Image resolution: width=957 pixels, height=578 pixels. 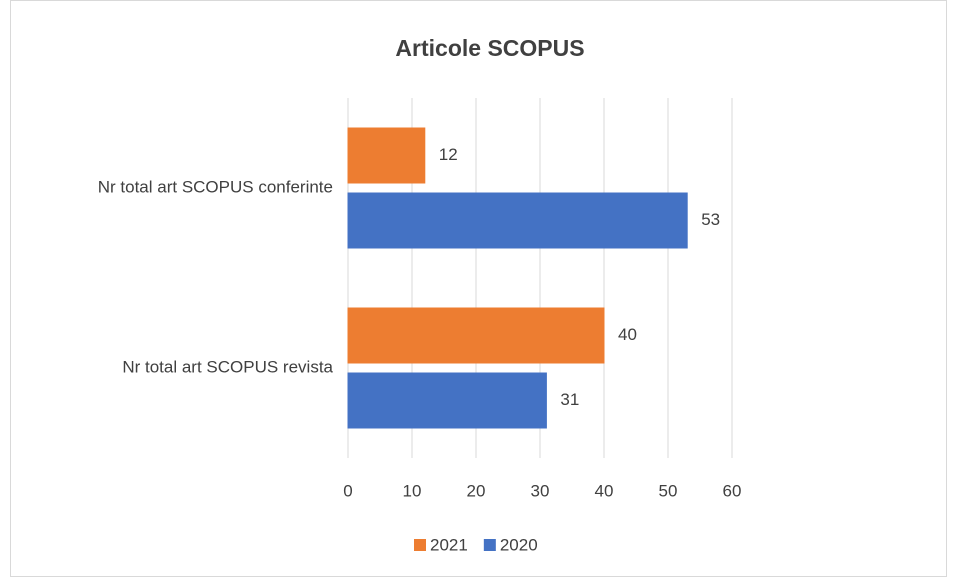 I want to click on x-tick-label: 40, so click(x=604, y=490).